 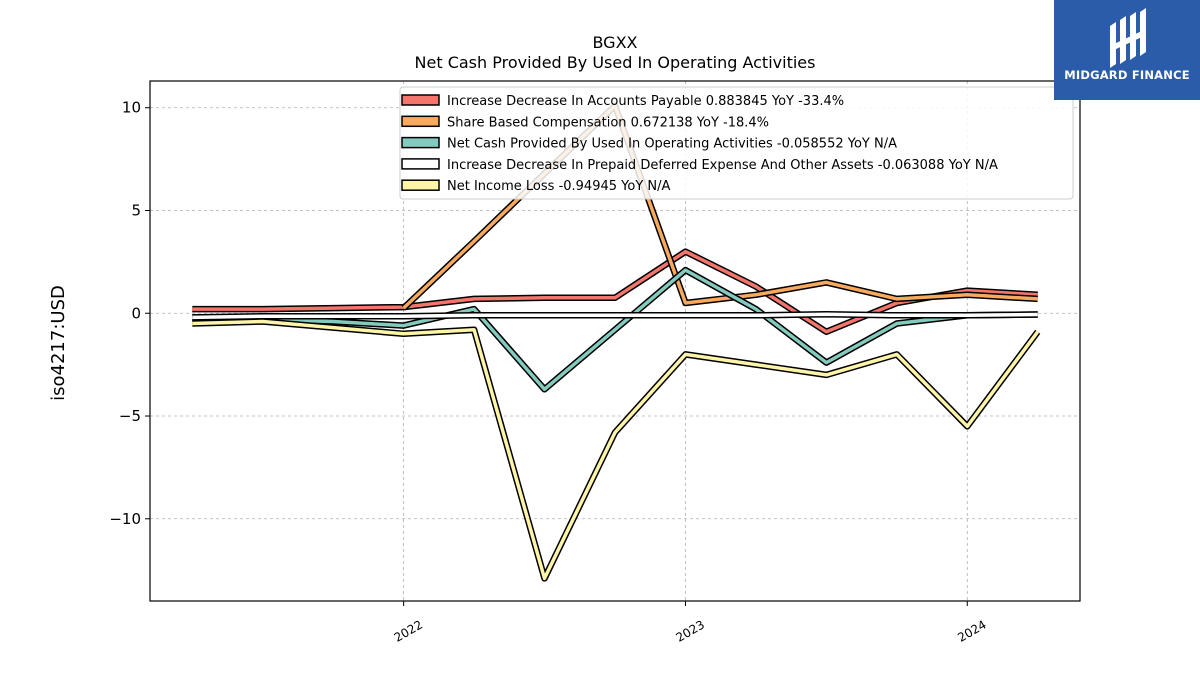 I want to click on y-tick-label-1: 5, so click(x=136, y=210).